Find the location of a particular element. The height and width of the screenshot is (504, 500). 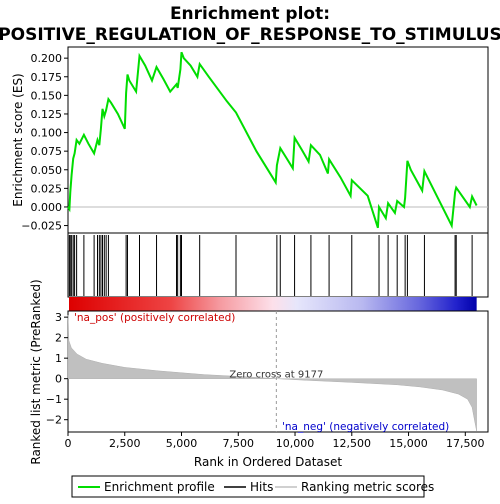

chart-title-line1: Enrichment plot: is located at coordinates (250, 14).